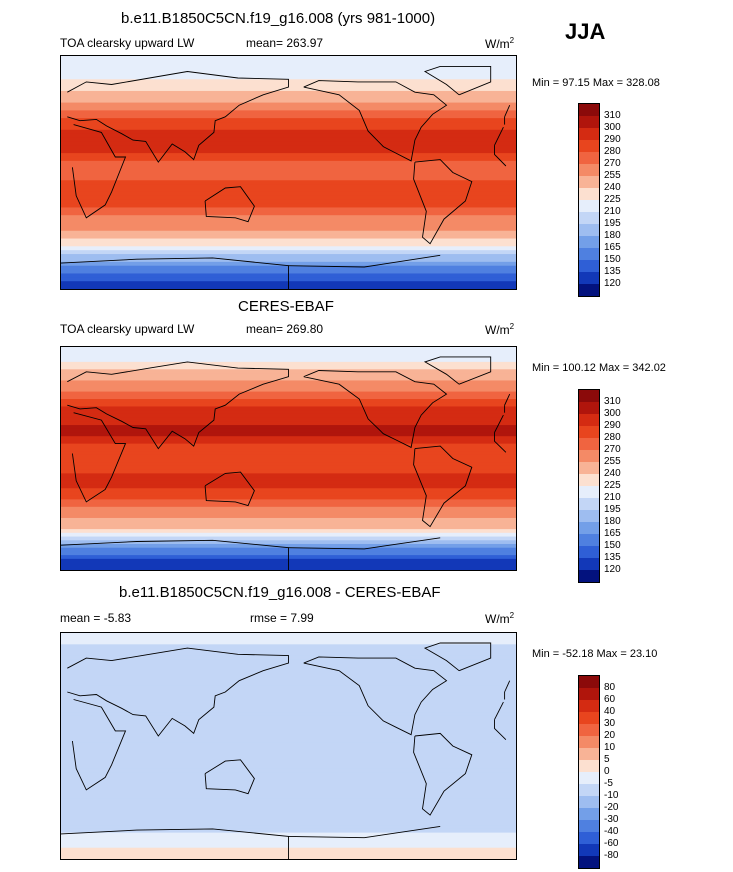  What do you see at coordinates (280, 592) in the screenshot?
I see `panel-3-title: b.e11.B1850C5CN.f19_g16.008 - CERES-EBAF` at bounding box center [280, 592].